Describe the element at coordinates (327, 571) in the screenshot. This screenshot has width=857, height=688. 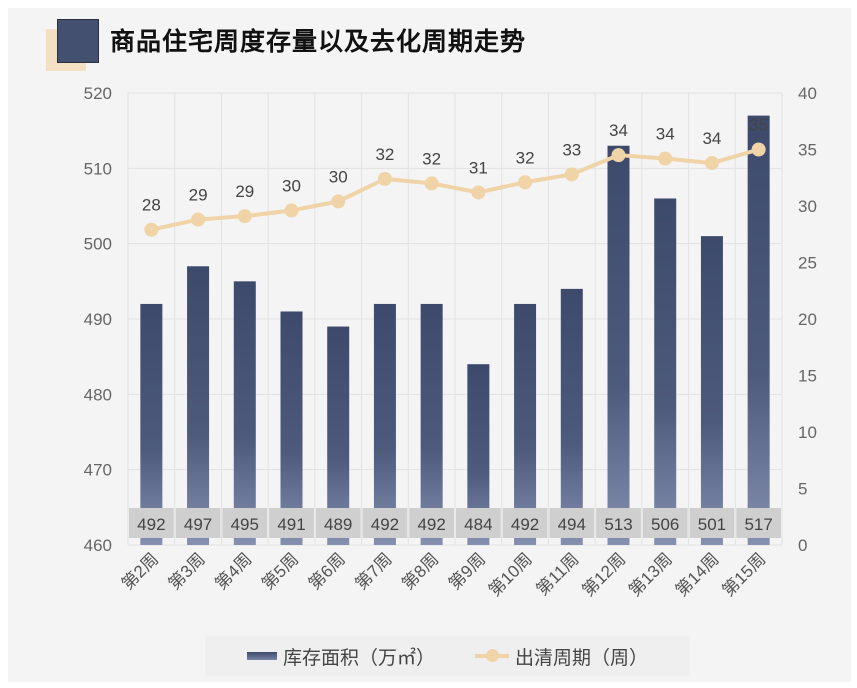
I see `x-tick-label: 第6周` at that location.